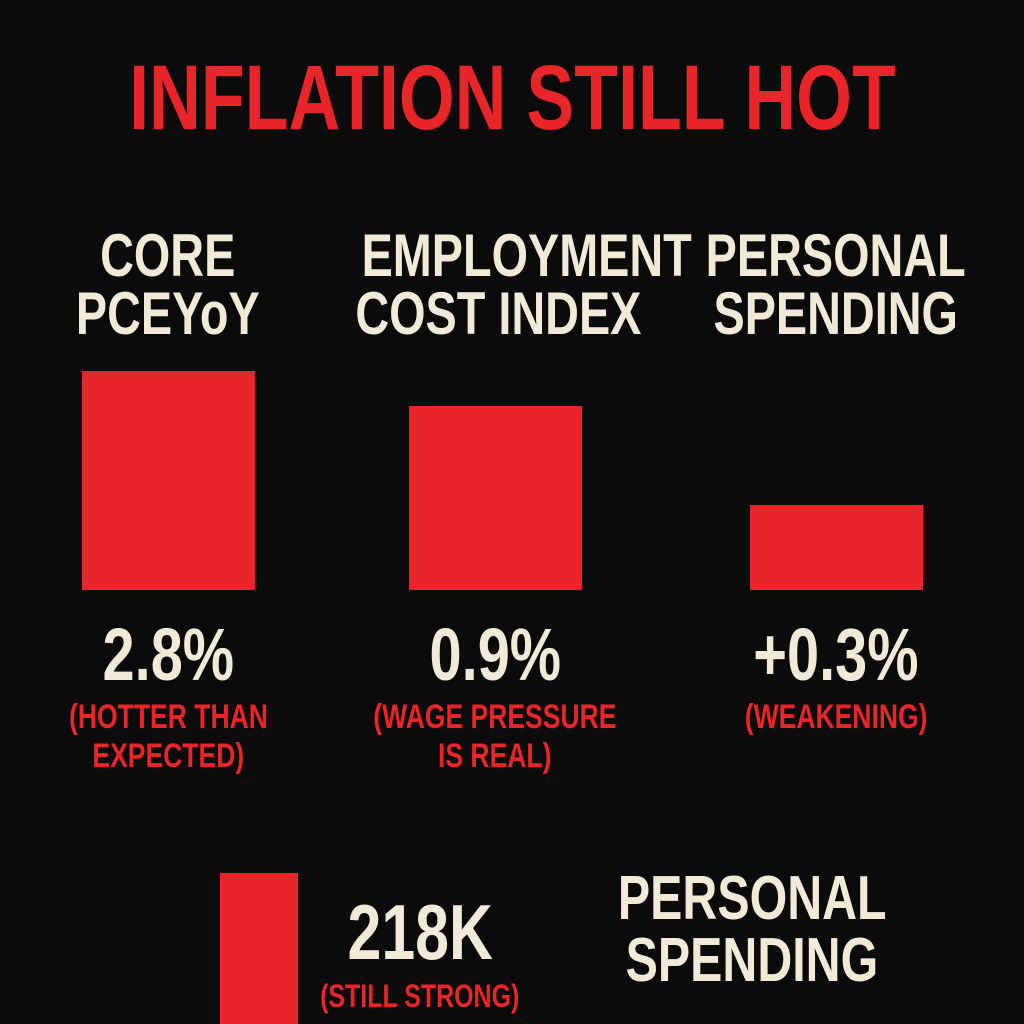  I want to click on jobs-note: (STILL STRONG), so click(420, 996).